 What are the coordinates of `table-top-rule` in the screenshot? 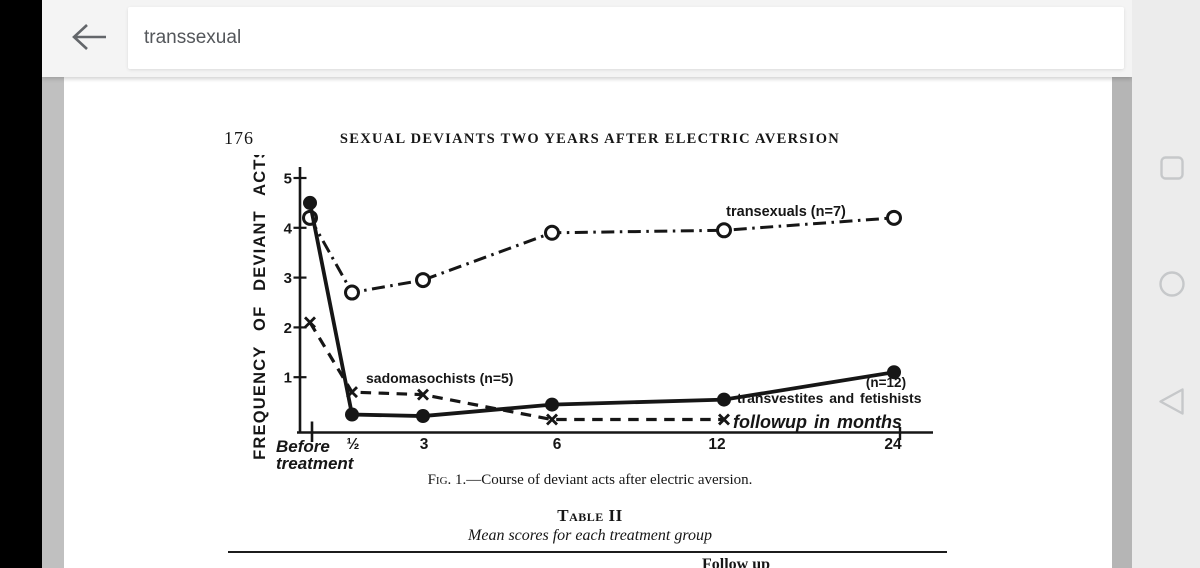 It's located at (587, 552).